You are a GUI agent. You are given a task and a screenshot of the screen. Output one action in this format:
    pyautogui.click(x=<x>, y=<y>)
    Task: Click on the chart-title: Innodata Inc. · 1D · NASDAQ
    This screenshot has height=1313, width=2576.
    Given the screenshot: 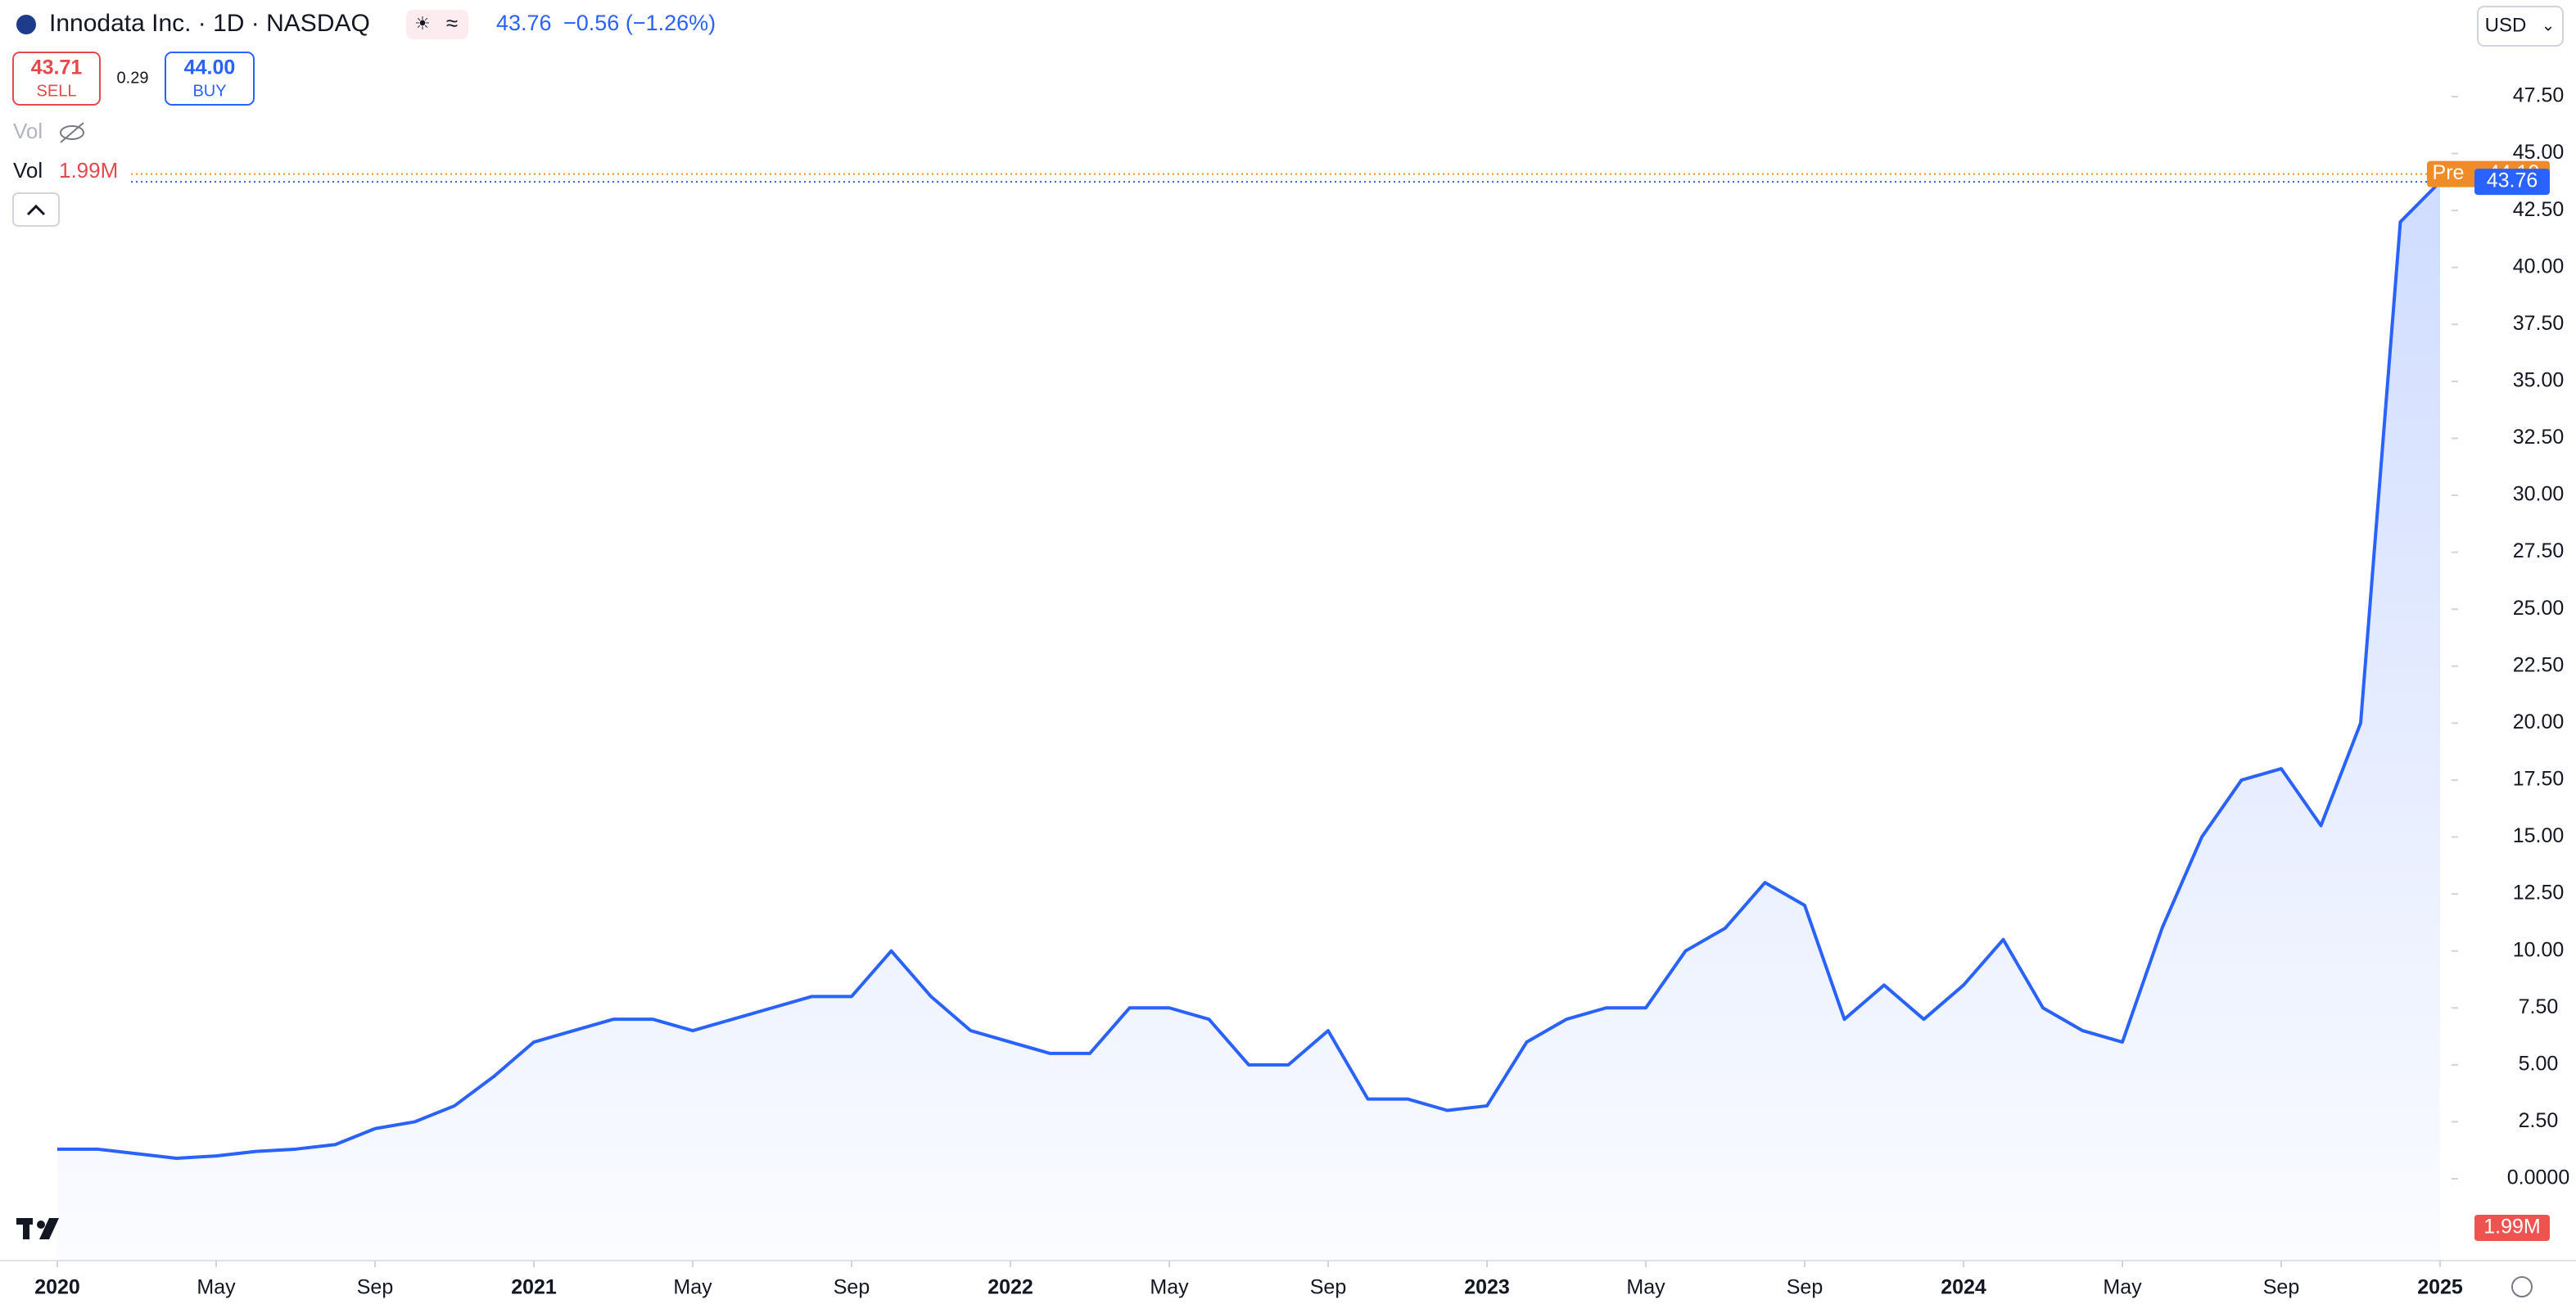 What is the action you would take?
    pyautogui.click(x=209, y=23)
    